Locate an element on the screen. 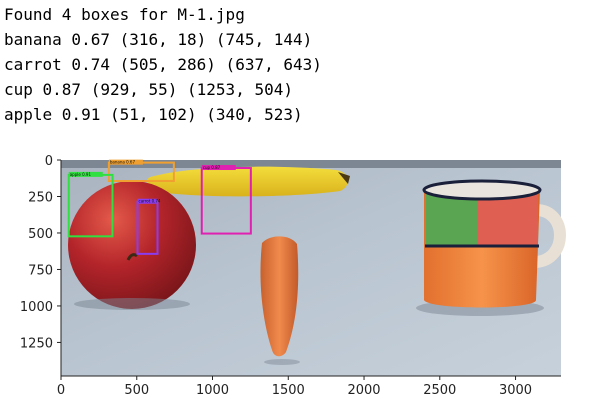  x-tick-label: 2000 is located at coordinates (363, 390).